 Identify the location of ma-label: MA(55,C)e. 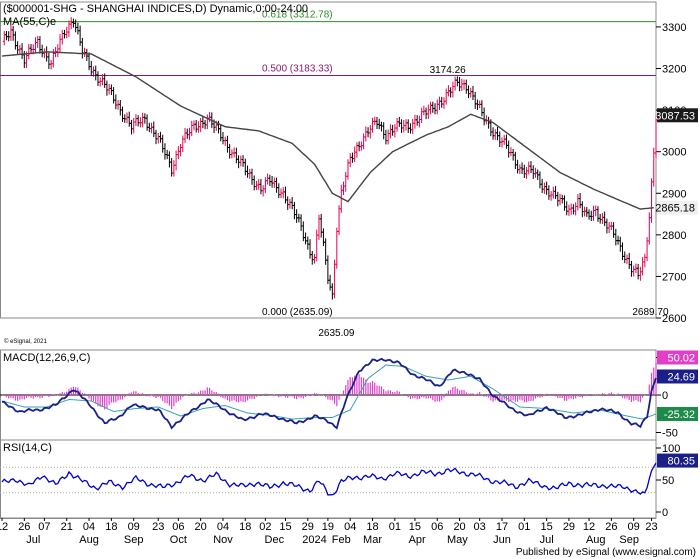
(29, 22).